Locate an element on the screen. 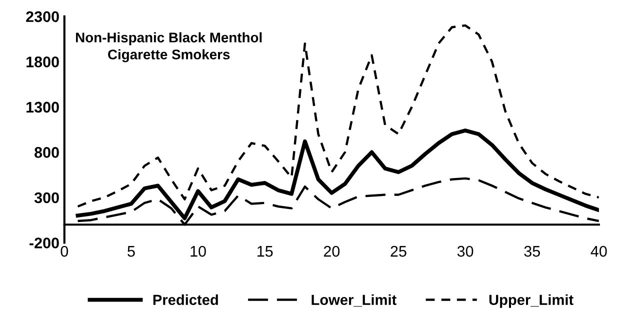  x-tick-label: 15 is located at coordinates (265, 251).